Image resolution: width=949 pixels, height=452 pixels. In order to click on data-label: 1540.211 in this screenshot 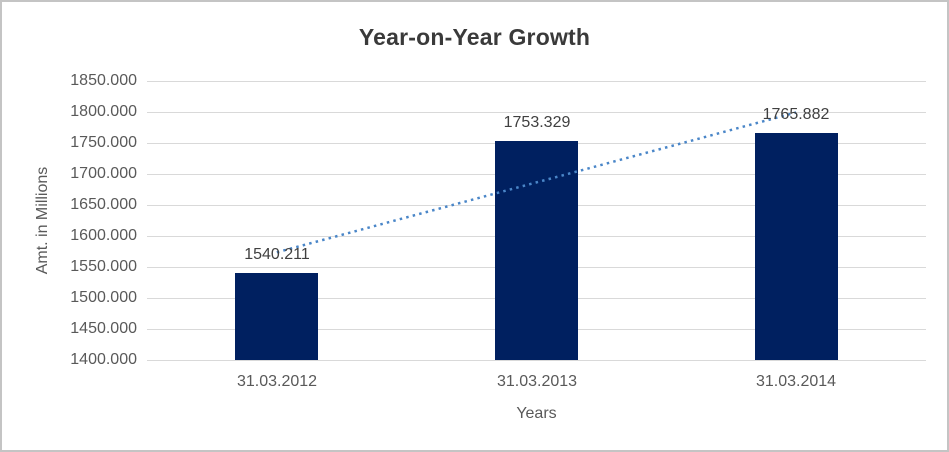, I will do `click(277, 254)`.